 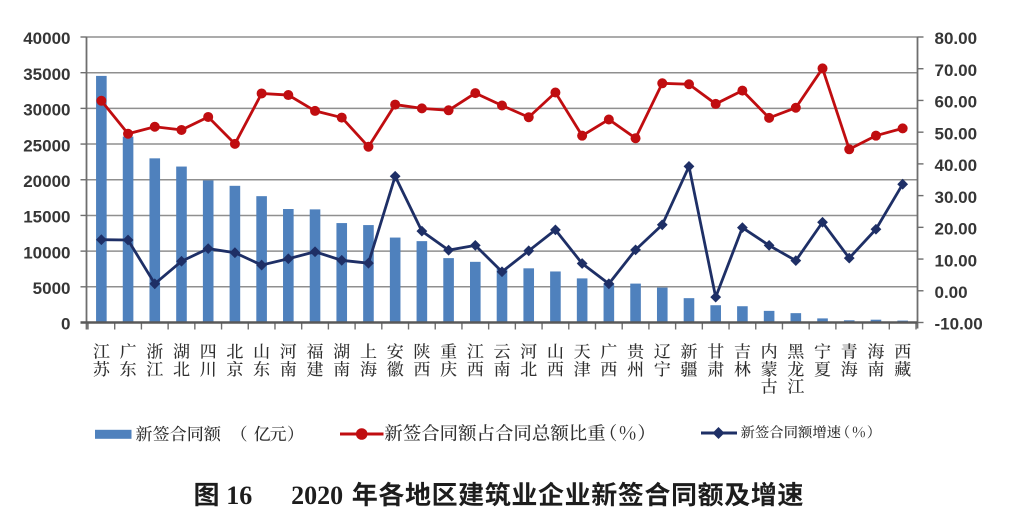 What do you see at coordinates (46, 38) in the screenshot?
I see `svg-text: 40000` at bounding box center [46, 38].